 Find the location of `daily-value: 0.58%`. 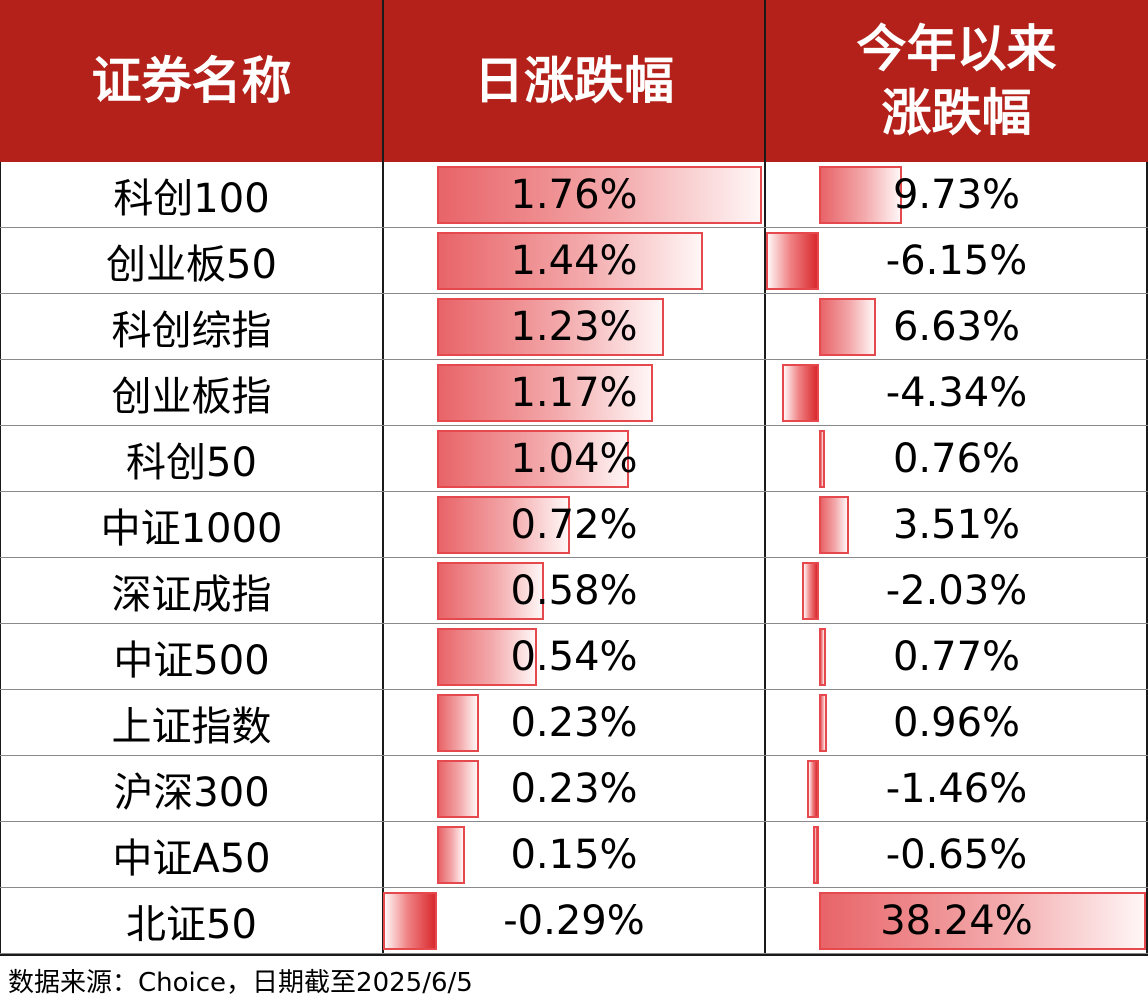

daily-value: 0.58% is located at coordinates (574, 591).